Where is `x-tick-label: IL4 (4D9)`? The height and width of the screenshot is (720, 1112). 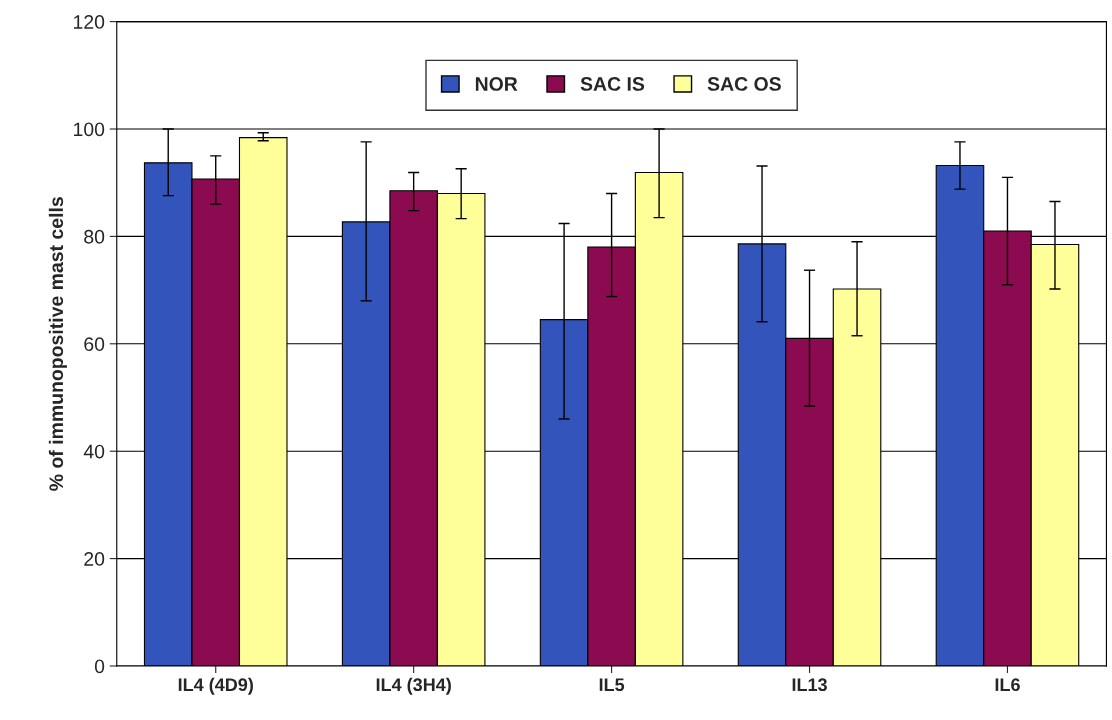
x-tick-label: IL4 (4D9) is located at coordinates (215, 686).